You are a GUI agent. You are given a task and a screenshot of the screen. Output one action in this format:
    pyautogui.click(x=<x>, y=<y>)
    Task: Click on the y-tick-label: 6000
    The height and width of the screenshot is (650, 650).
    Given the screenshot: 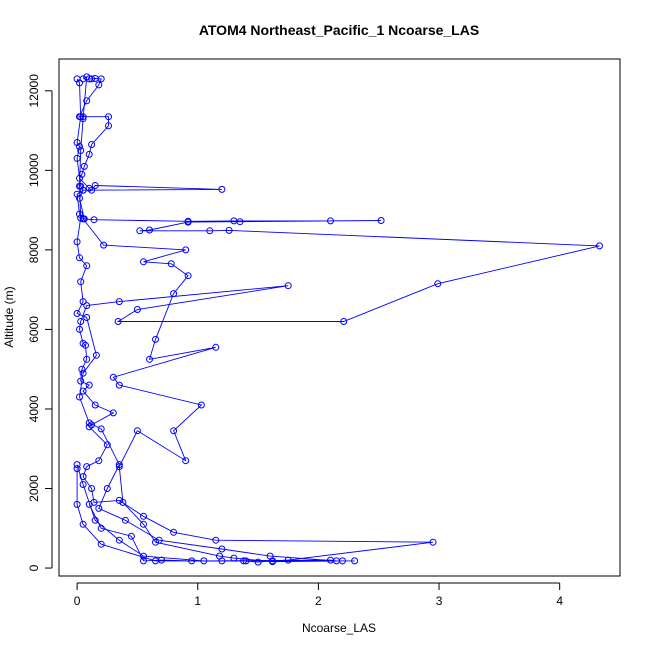 What is the action you would take?
    pyautogui.click(x=34, y=329)
    